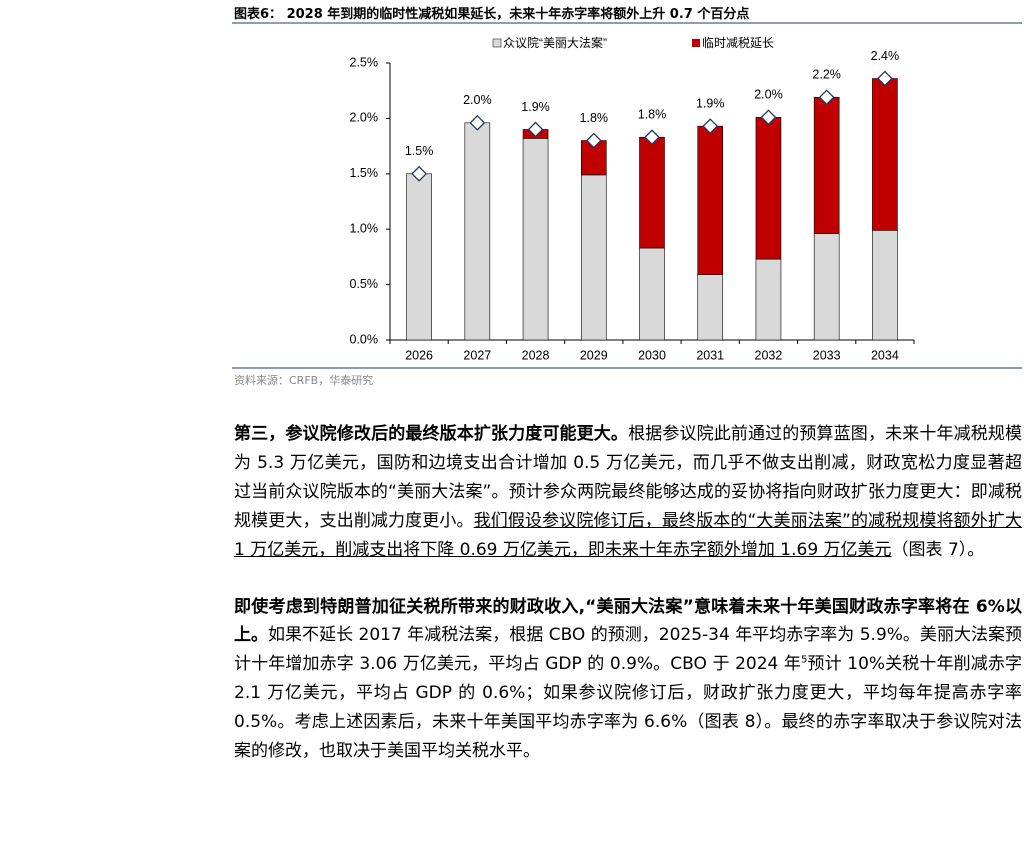 The height and width of the screenshot is (851, 1028). I want to click on legend-label: 临时减税延长, so click(738, 43).